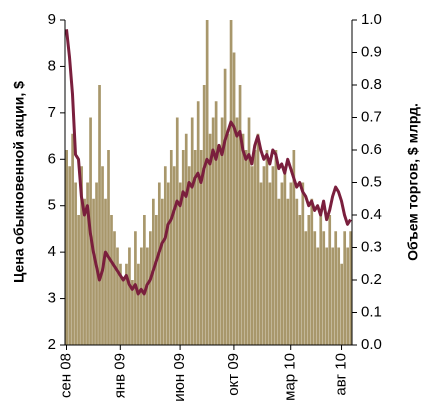 The width and height of the screenshot is (427, 412). I want to click on y2-tick-label: 0.8, so click(371, 84).